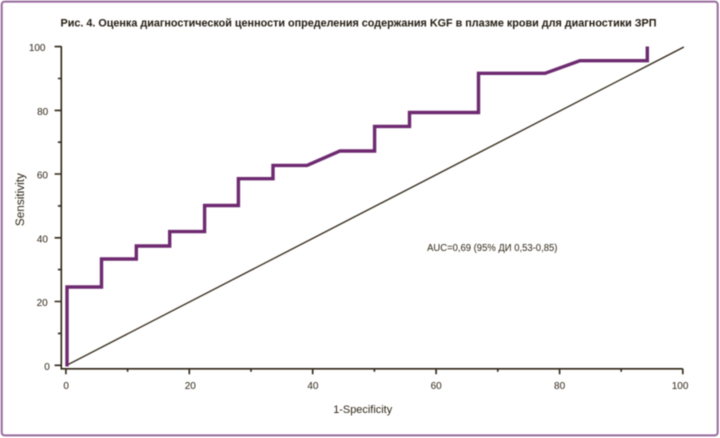 The width and height of the screenshot is (720, 438). What do you see at coordinates (362, 410) in the screenshot?
I see `svg-text: 1-Specificity` at bounding box center [362, 410].